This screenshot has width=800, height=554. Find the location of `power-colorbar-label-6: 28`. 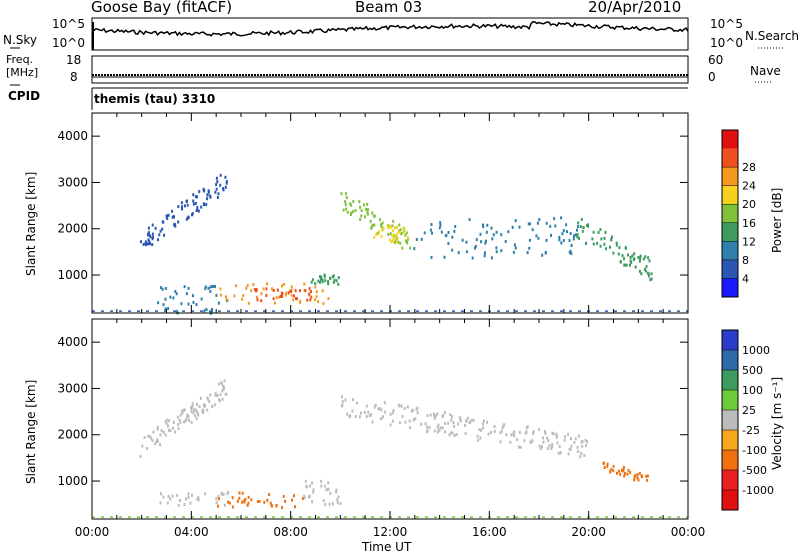

power-colorbar-label-6: 28 is located at coordinates (749, 167).